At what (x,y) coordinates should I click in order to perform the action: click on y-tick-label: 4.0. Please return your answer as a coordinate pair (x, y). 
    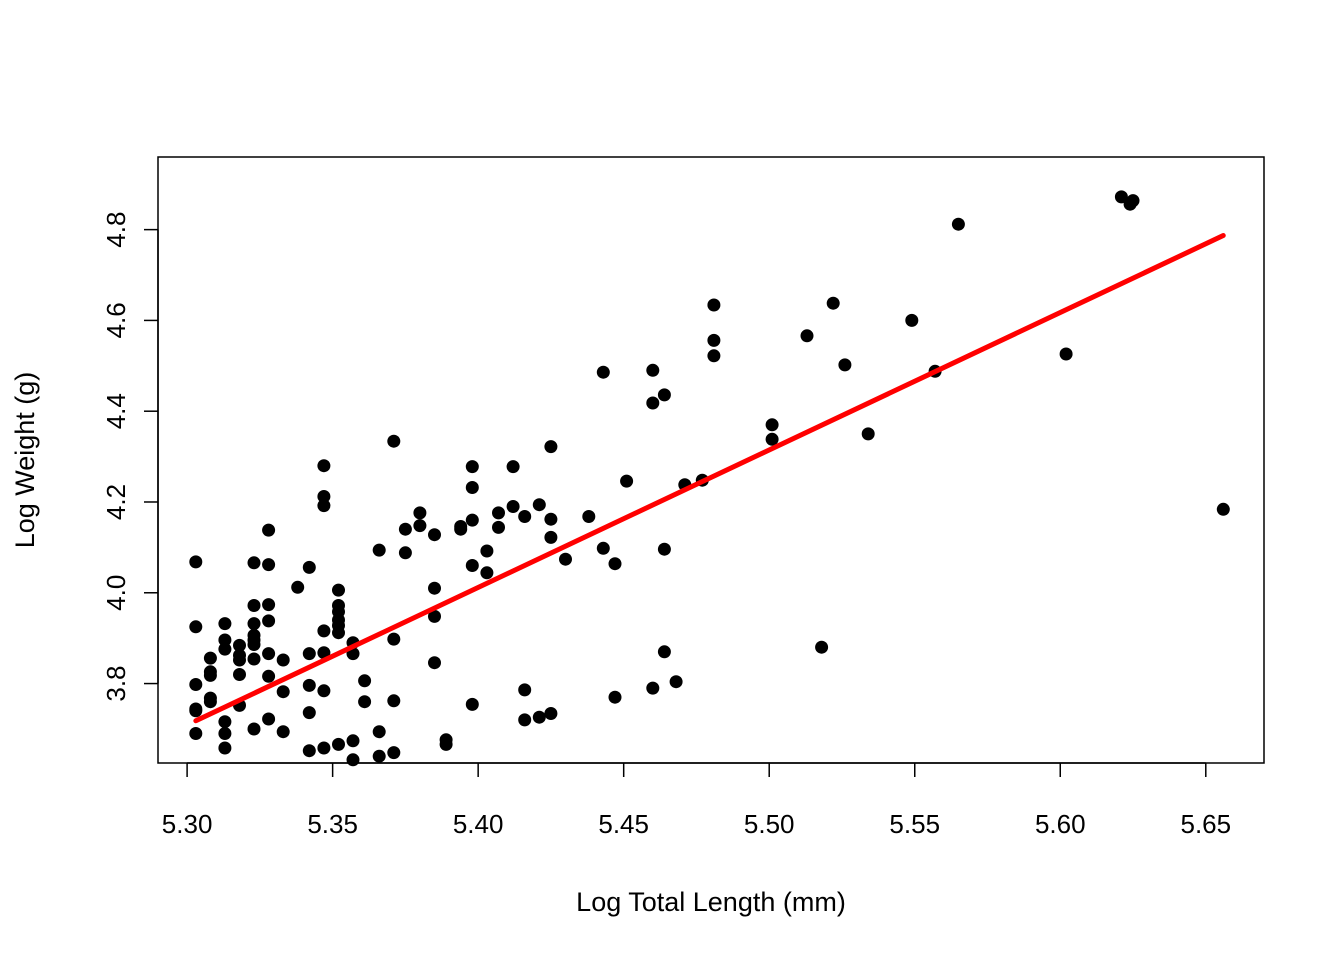
    Looking at the image, I should click on (116, 593).